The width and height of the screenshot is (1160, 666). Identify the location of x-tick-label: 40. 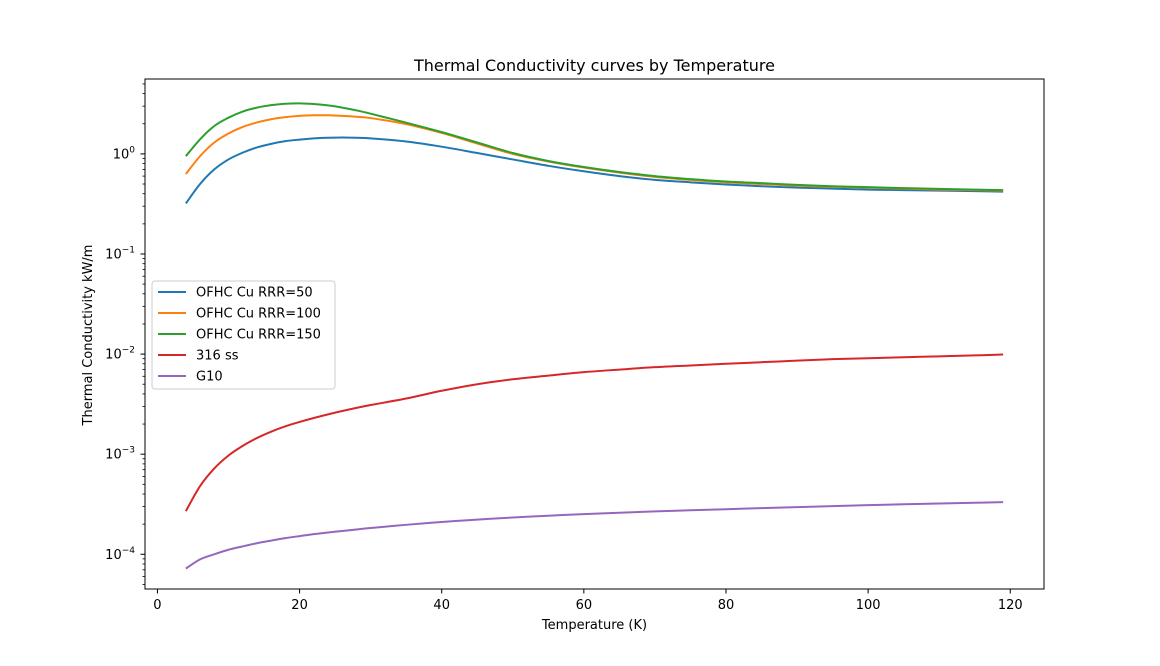
(441, 605).